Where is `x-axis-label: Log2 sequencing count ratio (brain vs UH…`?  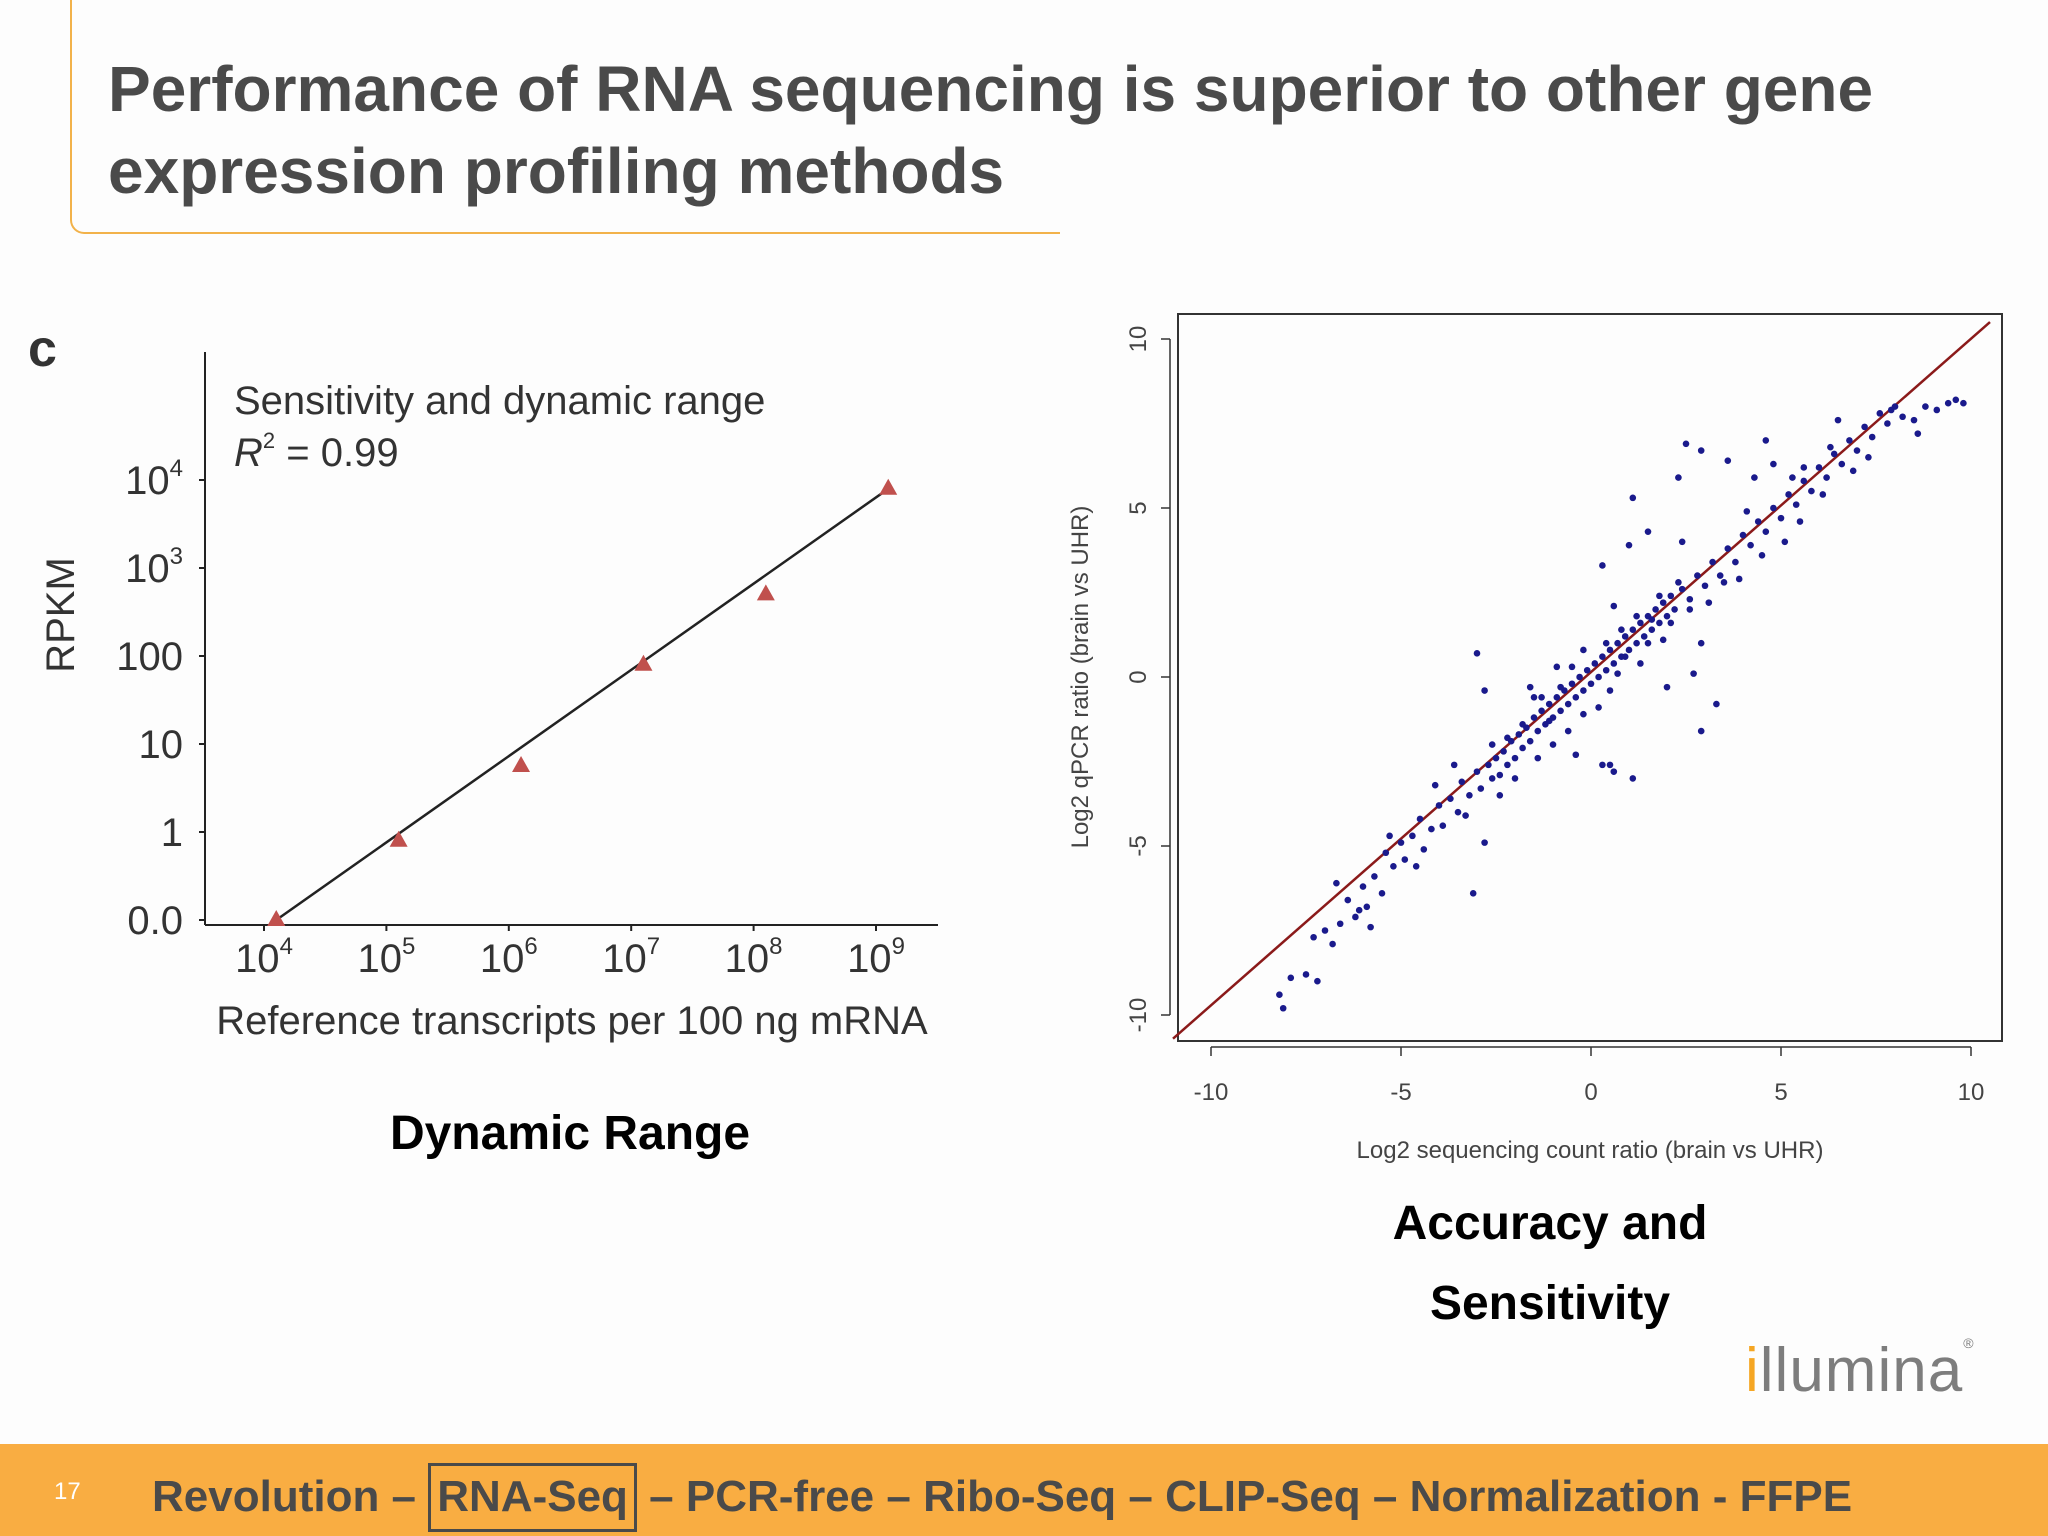 x-axis-label: Log2 sequencing count ratio (brain vs UH… is located at coordinates (1590, 1150).